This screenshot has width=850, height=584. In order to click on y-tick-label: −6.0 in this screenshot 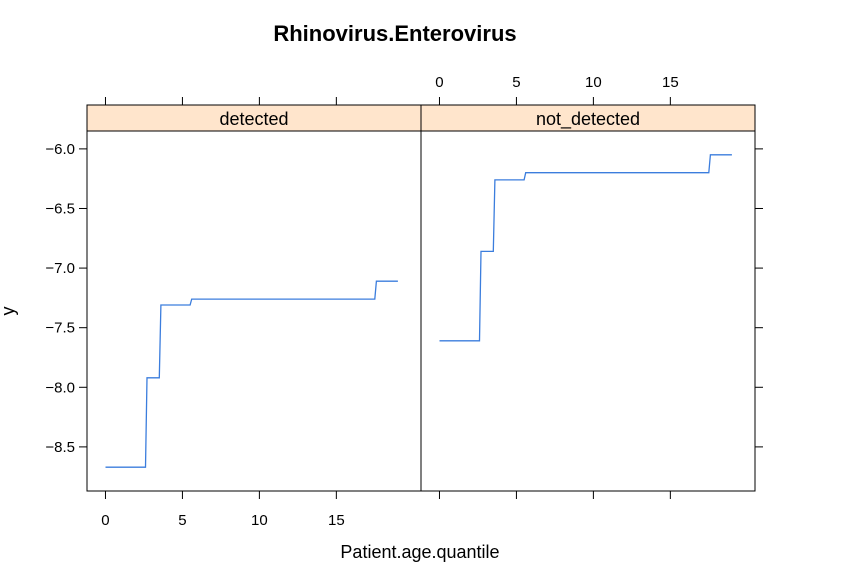, I will do `click(60, 149)`.